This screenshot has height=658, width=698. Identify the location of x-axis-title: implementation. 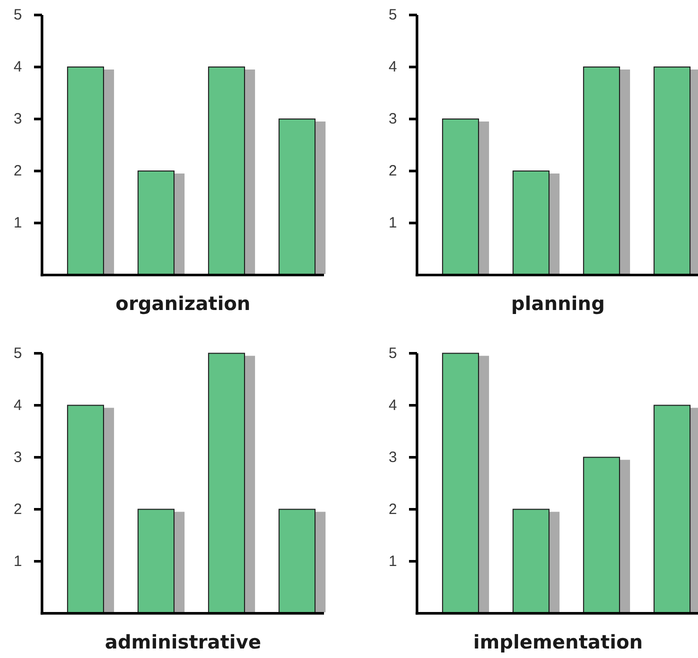
(558, 642).